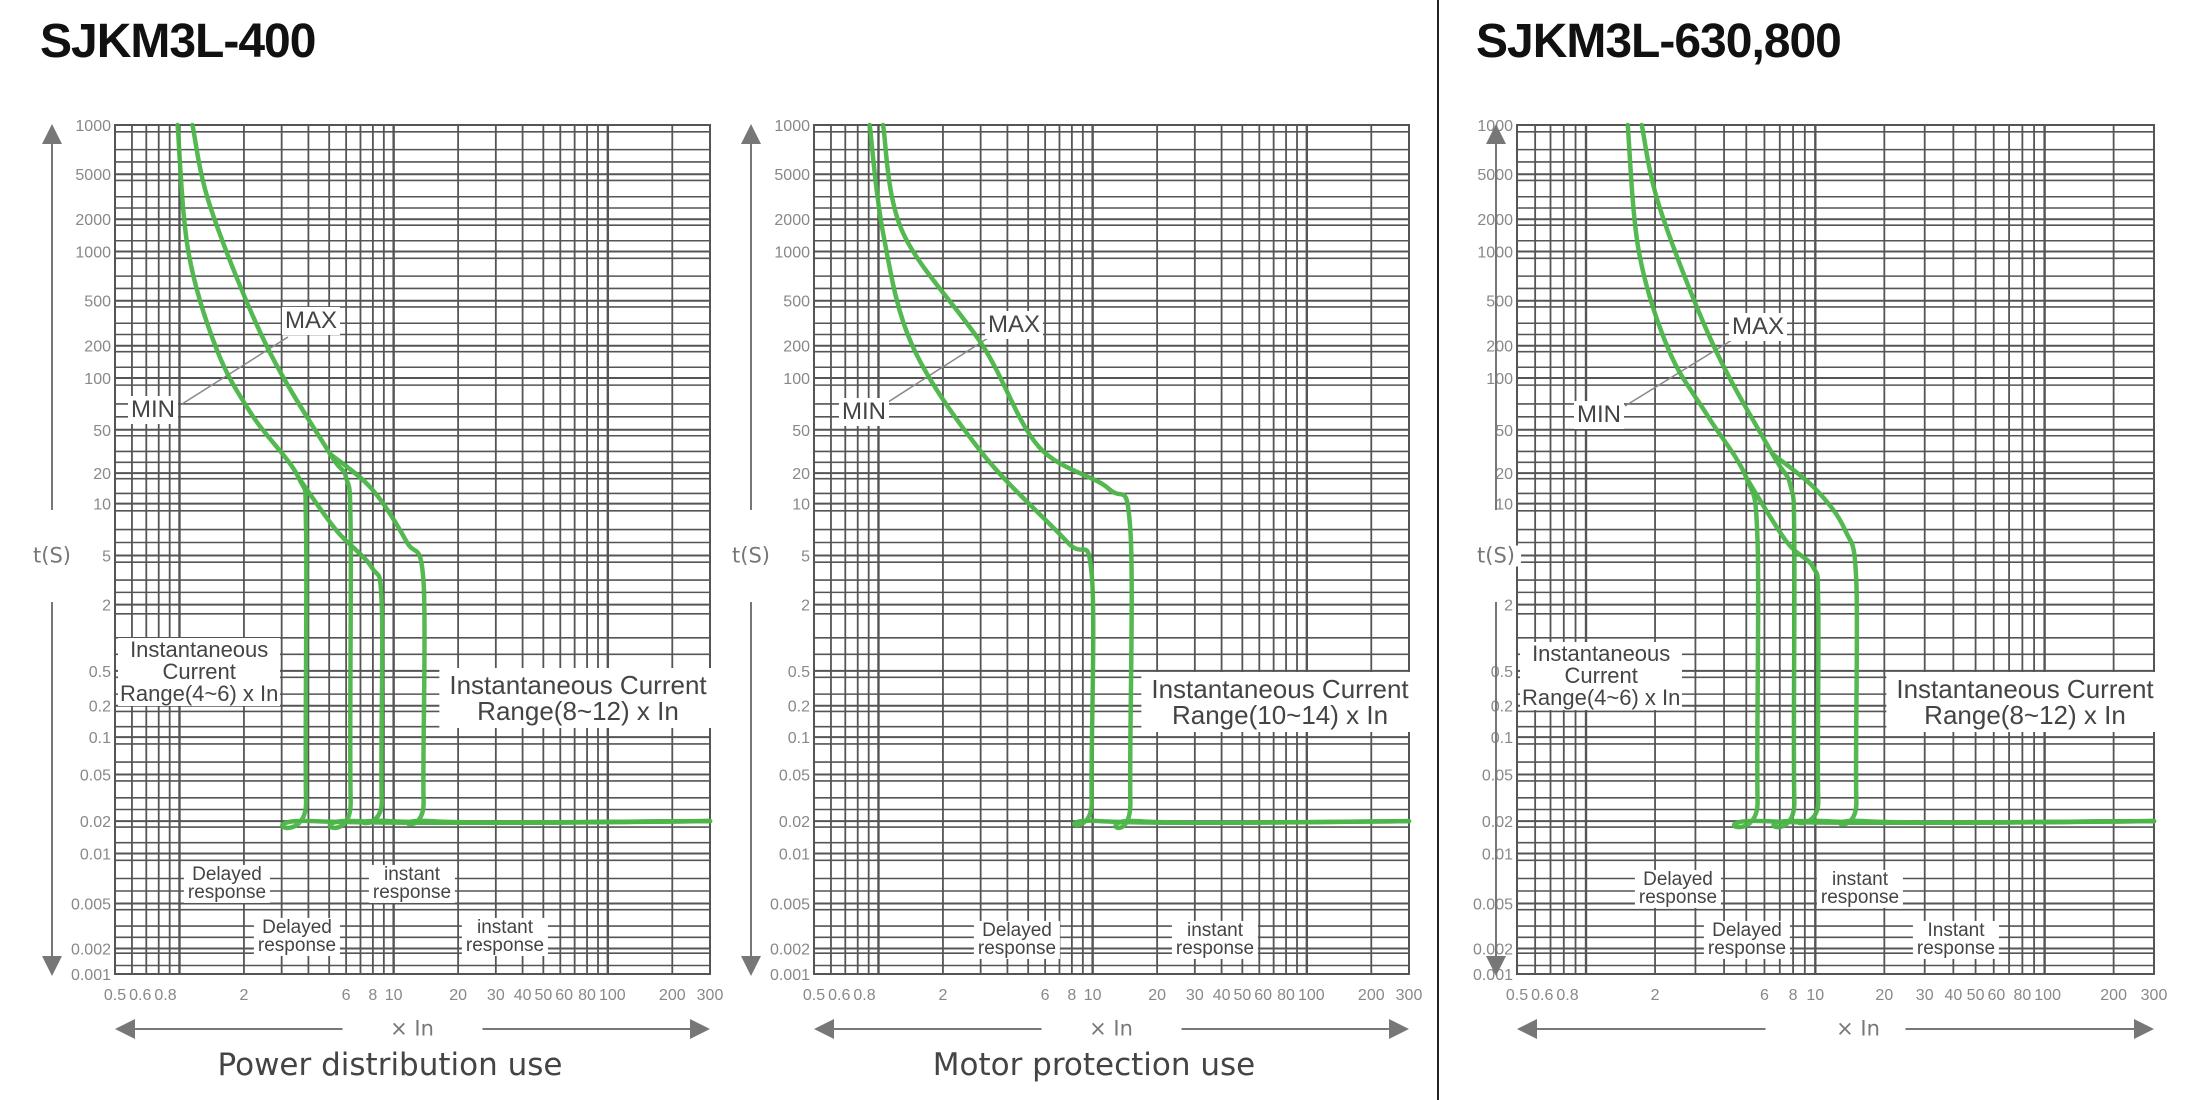 This screenshot has width=2200, height=1100. Describe the element at coordinates (1215, 930) in the screenshot. I see `label-line: instant` at that location.